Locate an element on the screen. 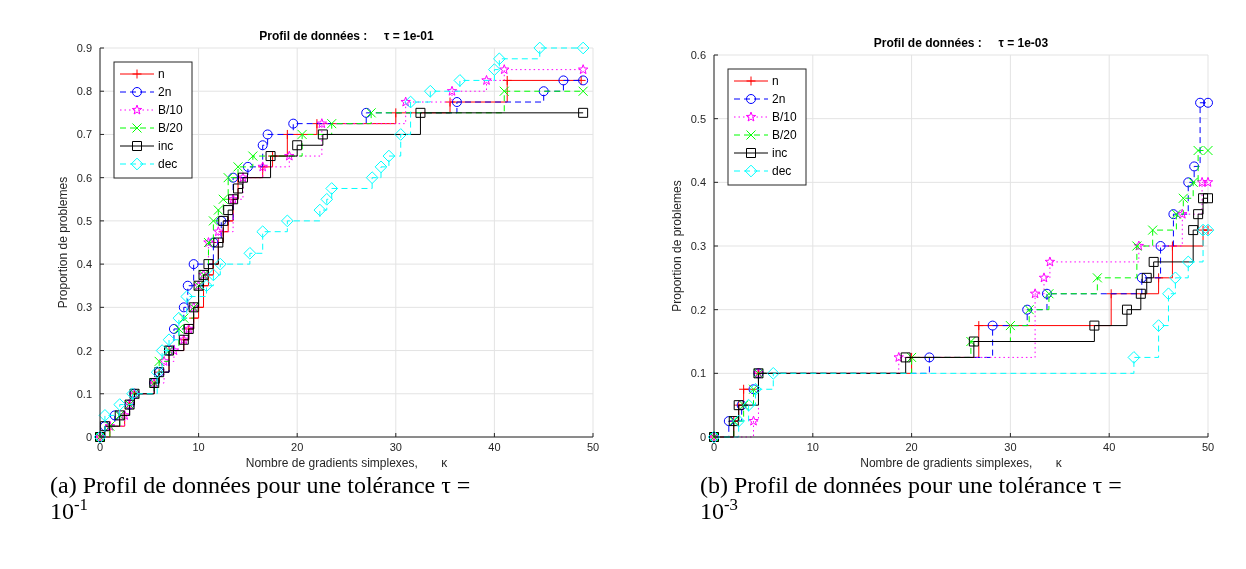 The image size is (1246, 569). text: (a) Profil de données pour une tolérance τ = 10$^{-1}$ is located at coordinates (260, 498).